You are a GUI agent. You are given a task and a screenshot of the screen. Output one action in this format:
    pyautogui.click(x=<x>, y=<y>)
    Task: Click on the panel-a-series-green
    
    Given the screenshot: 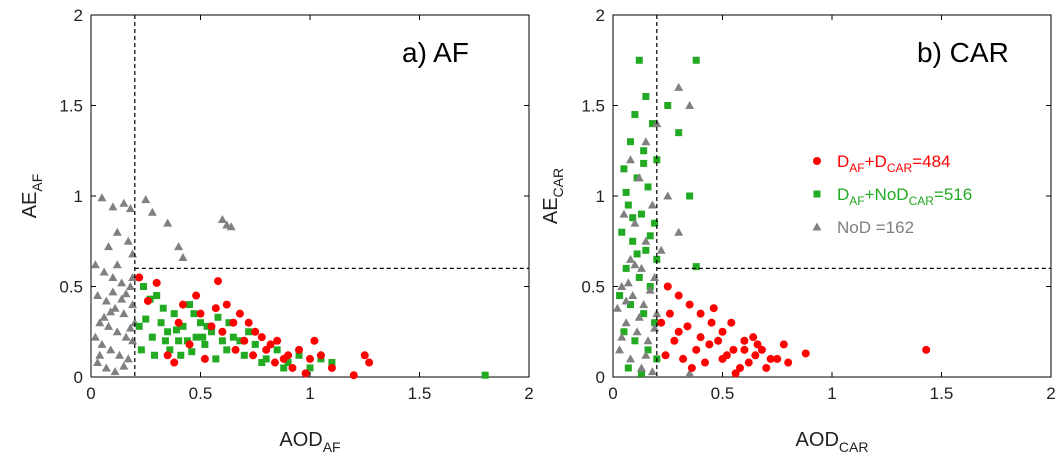 What is the action you would take?
    pyautogui.click(x=312, y=331)
    